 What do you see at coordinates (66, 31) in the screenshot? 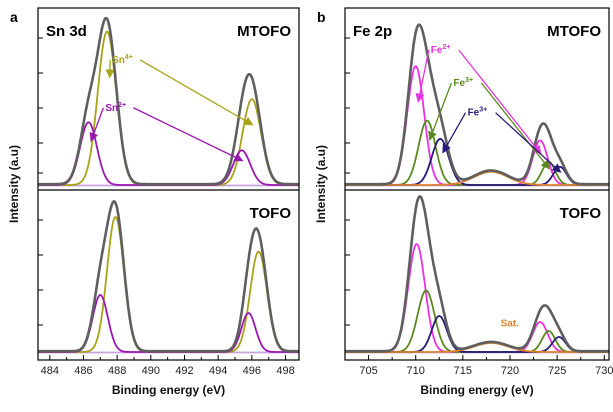
I see `panel-title: Sn 3d` at bounding box center [66, 31].